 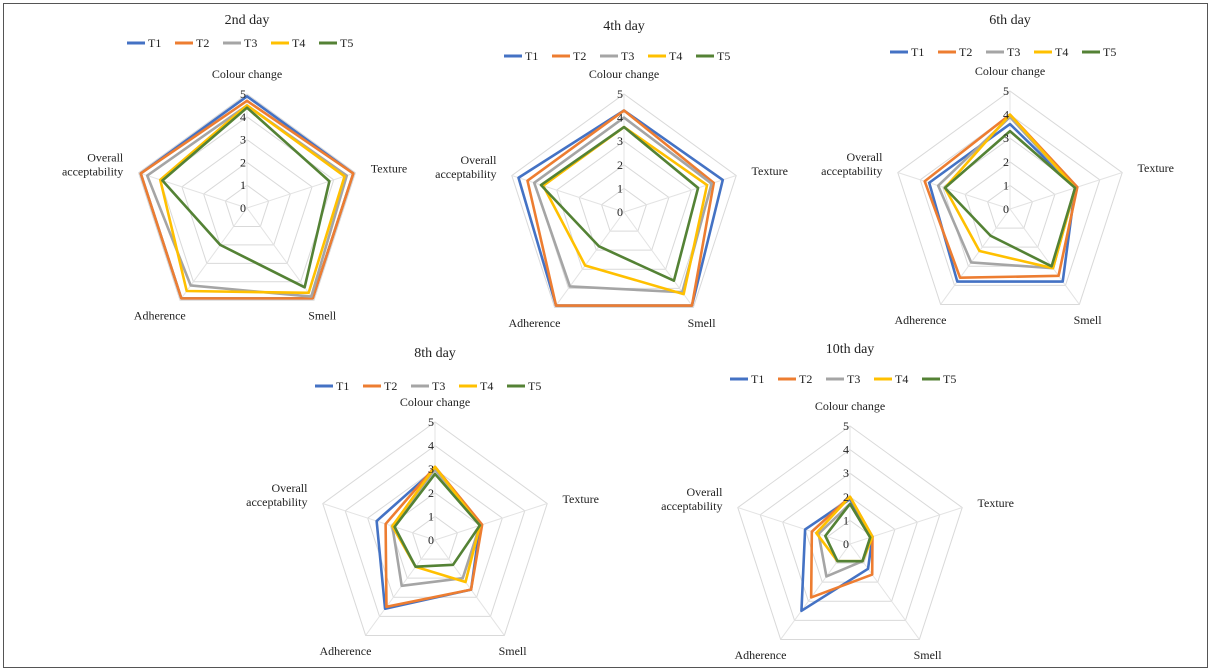 What do you see at coordinates (850, 349) in the screenshot?
I see `chart-title: 10th day` at bounding box center [850, 349].